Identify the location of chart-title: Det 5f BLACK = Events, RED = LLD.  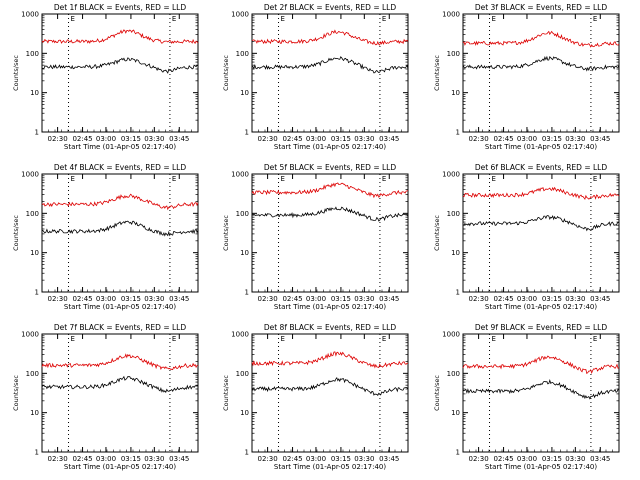
(330, 167).